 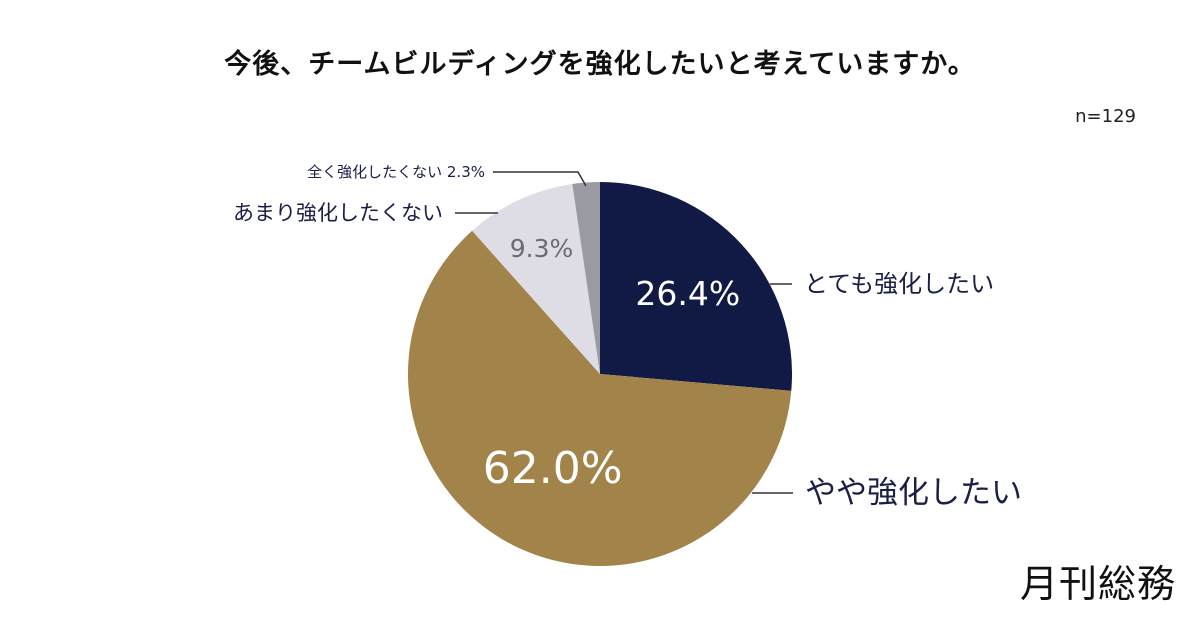 I want to click on leader-line, so click(x=540, y=179).